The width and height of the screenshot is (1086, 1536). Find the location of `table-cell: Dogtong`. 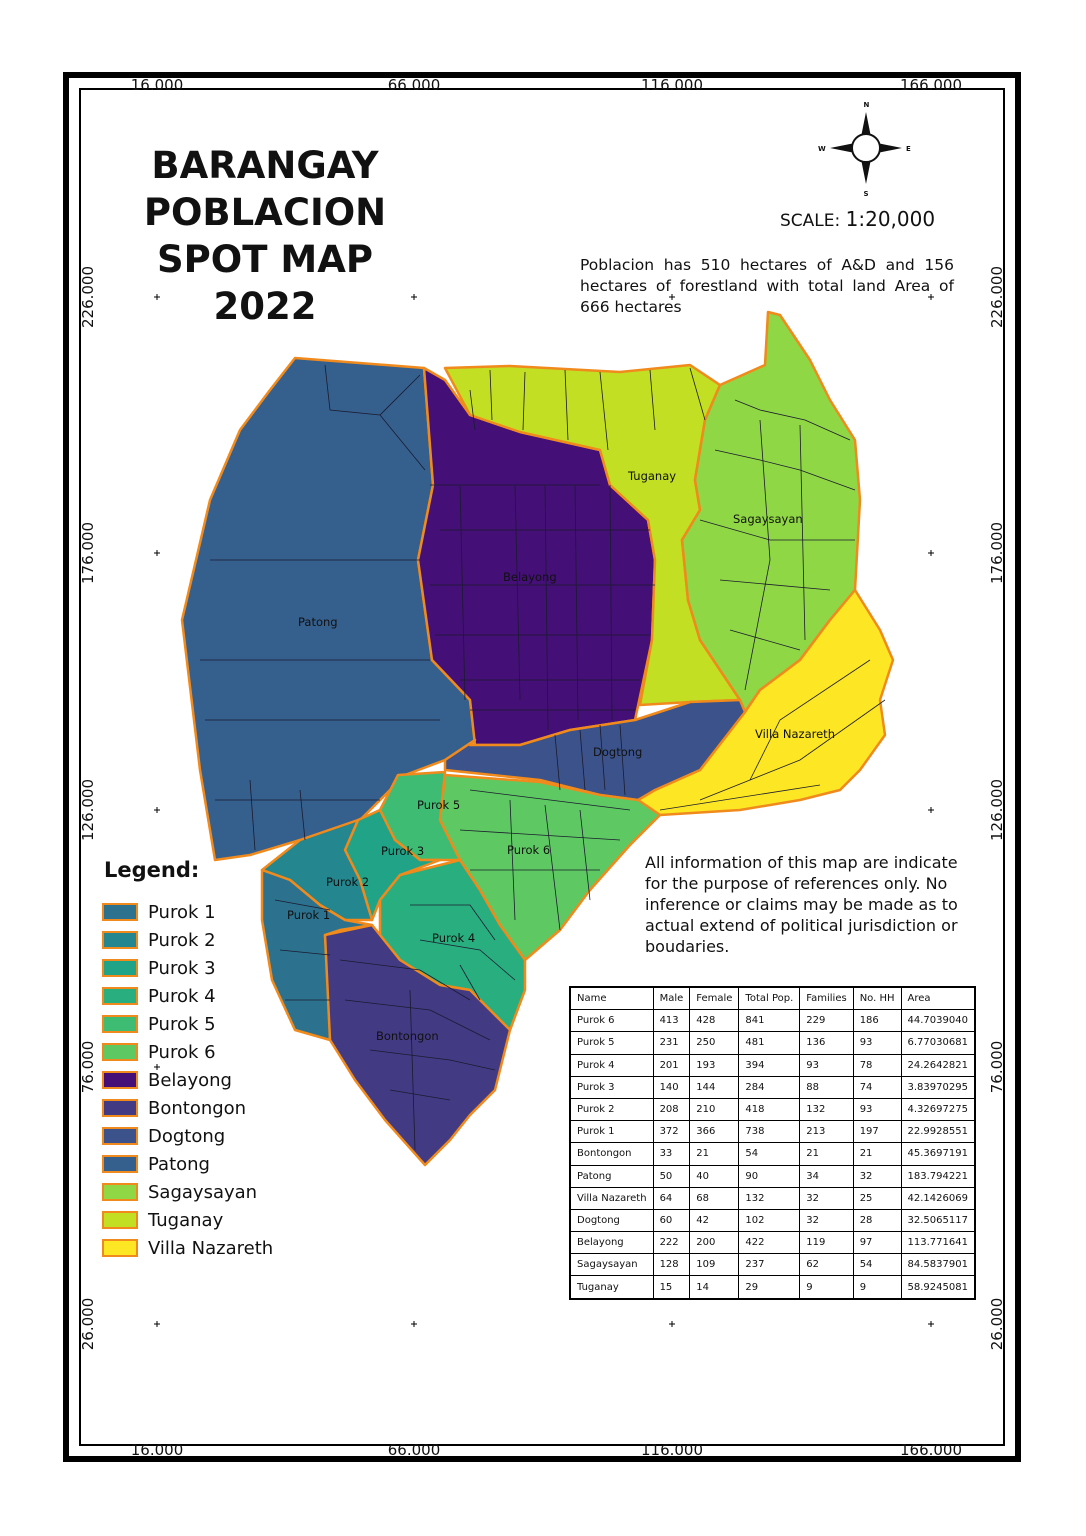

table-cell: Dogtong is located at coordinates (611, 1220).